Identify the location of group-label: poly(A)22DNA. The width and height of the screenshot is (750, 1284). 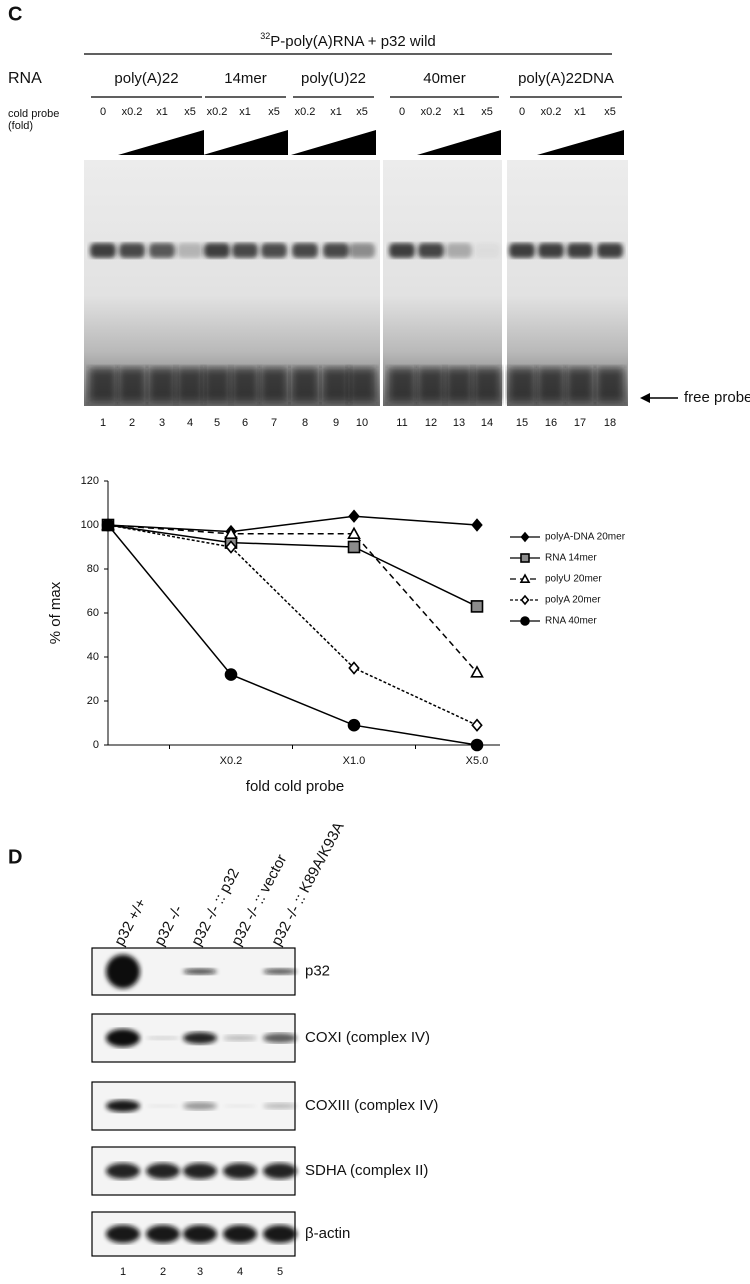
(566, 78).